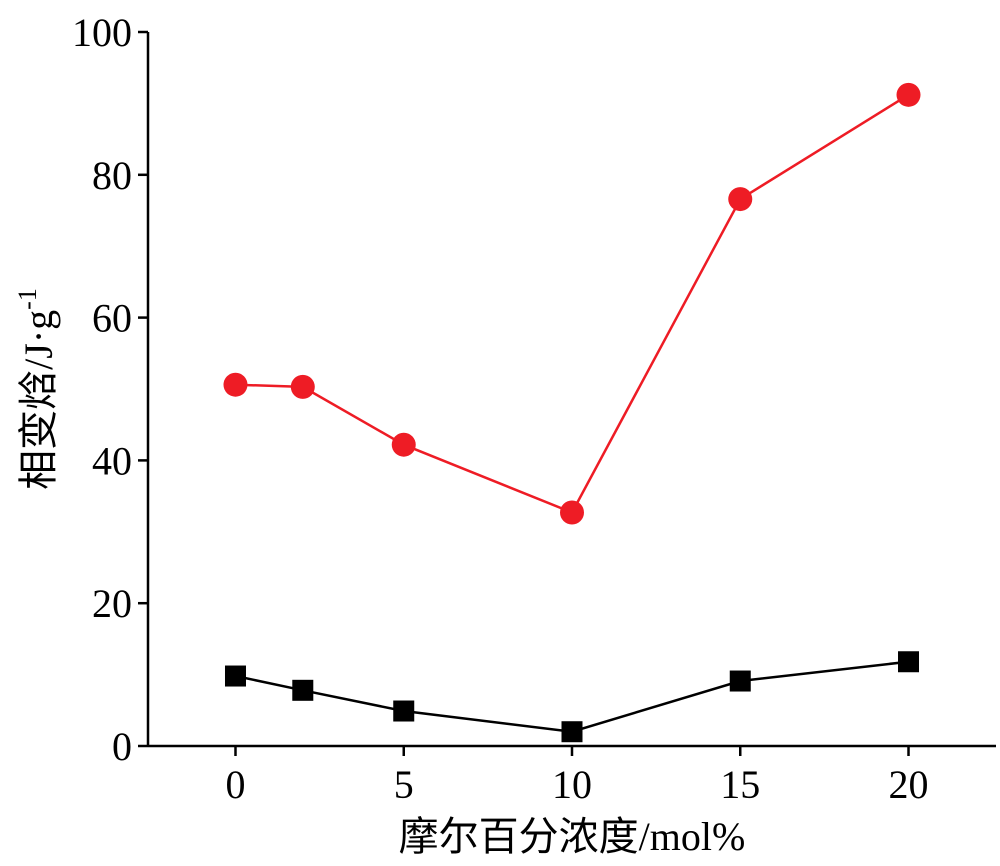 The image size is (1000, 866). What do you see at coordinates (235, 784) in the screenshot?
I see `x-tick-label-0: 0` at bounding box center [235, 784].